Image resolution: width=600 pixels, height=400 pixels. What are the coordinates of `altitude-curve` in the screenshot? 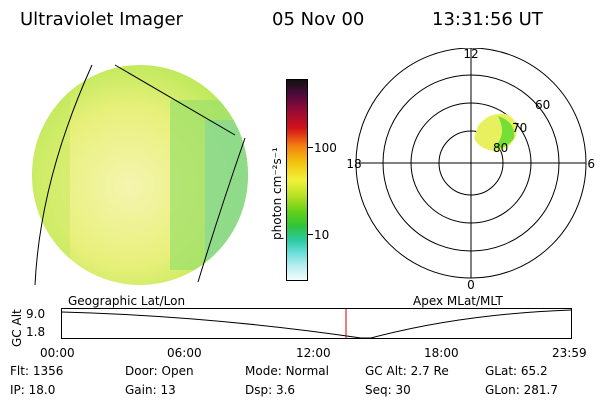 It's located at (316, 324).